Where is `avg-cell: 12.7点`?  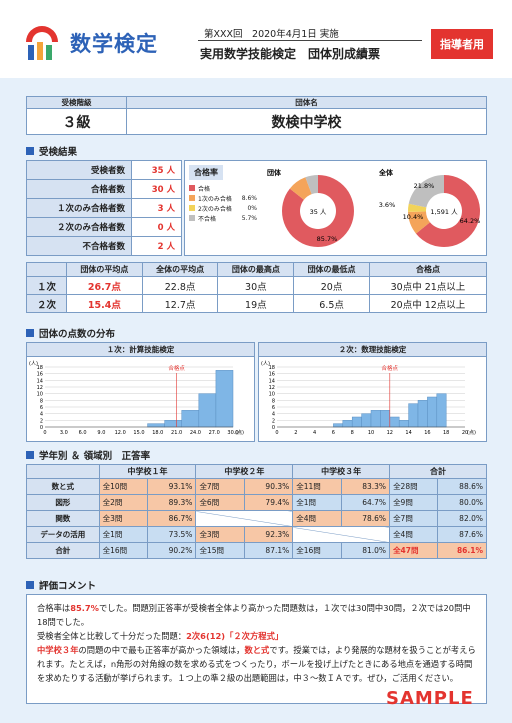
avg-cell: 12.7点 is located at coordinates (180, 303).